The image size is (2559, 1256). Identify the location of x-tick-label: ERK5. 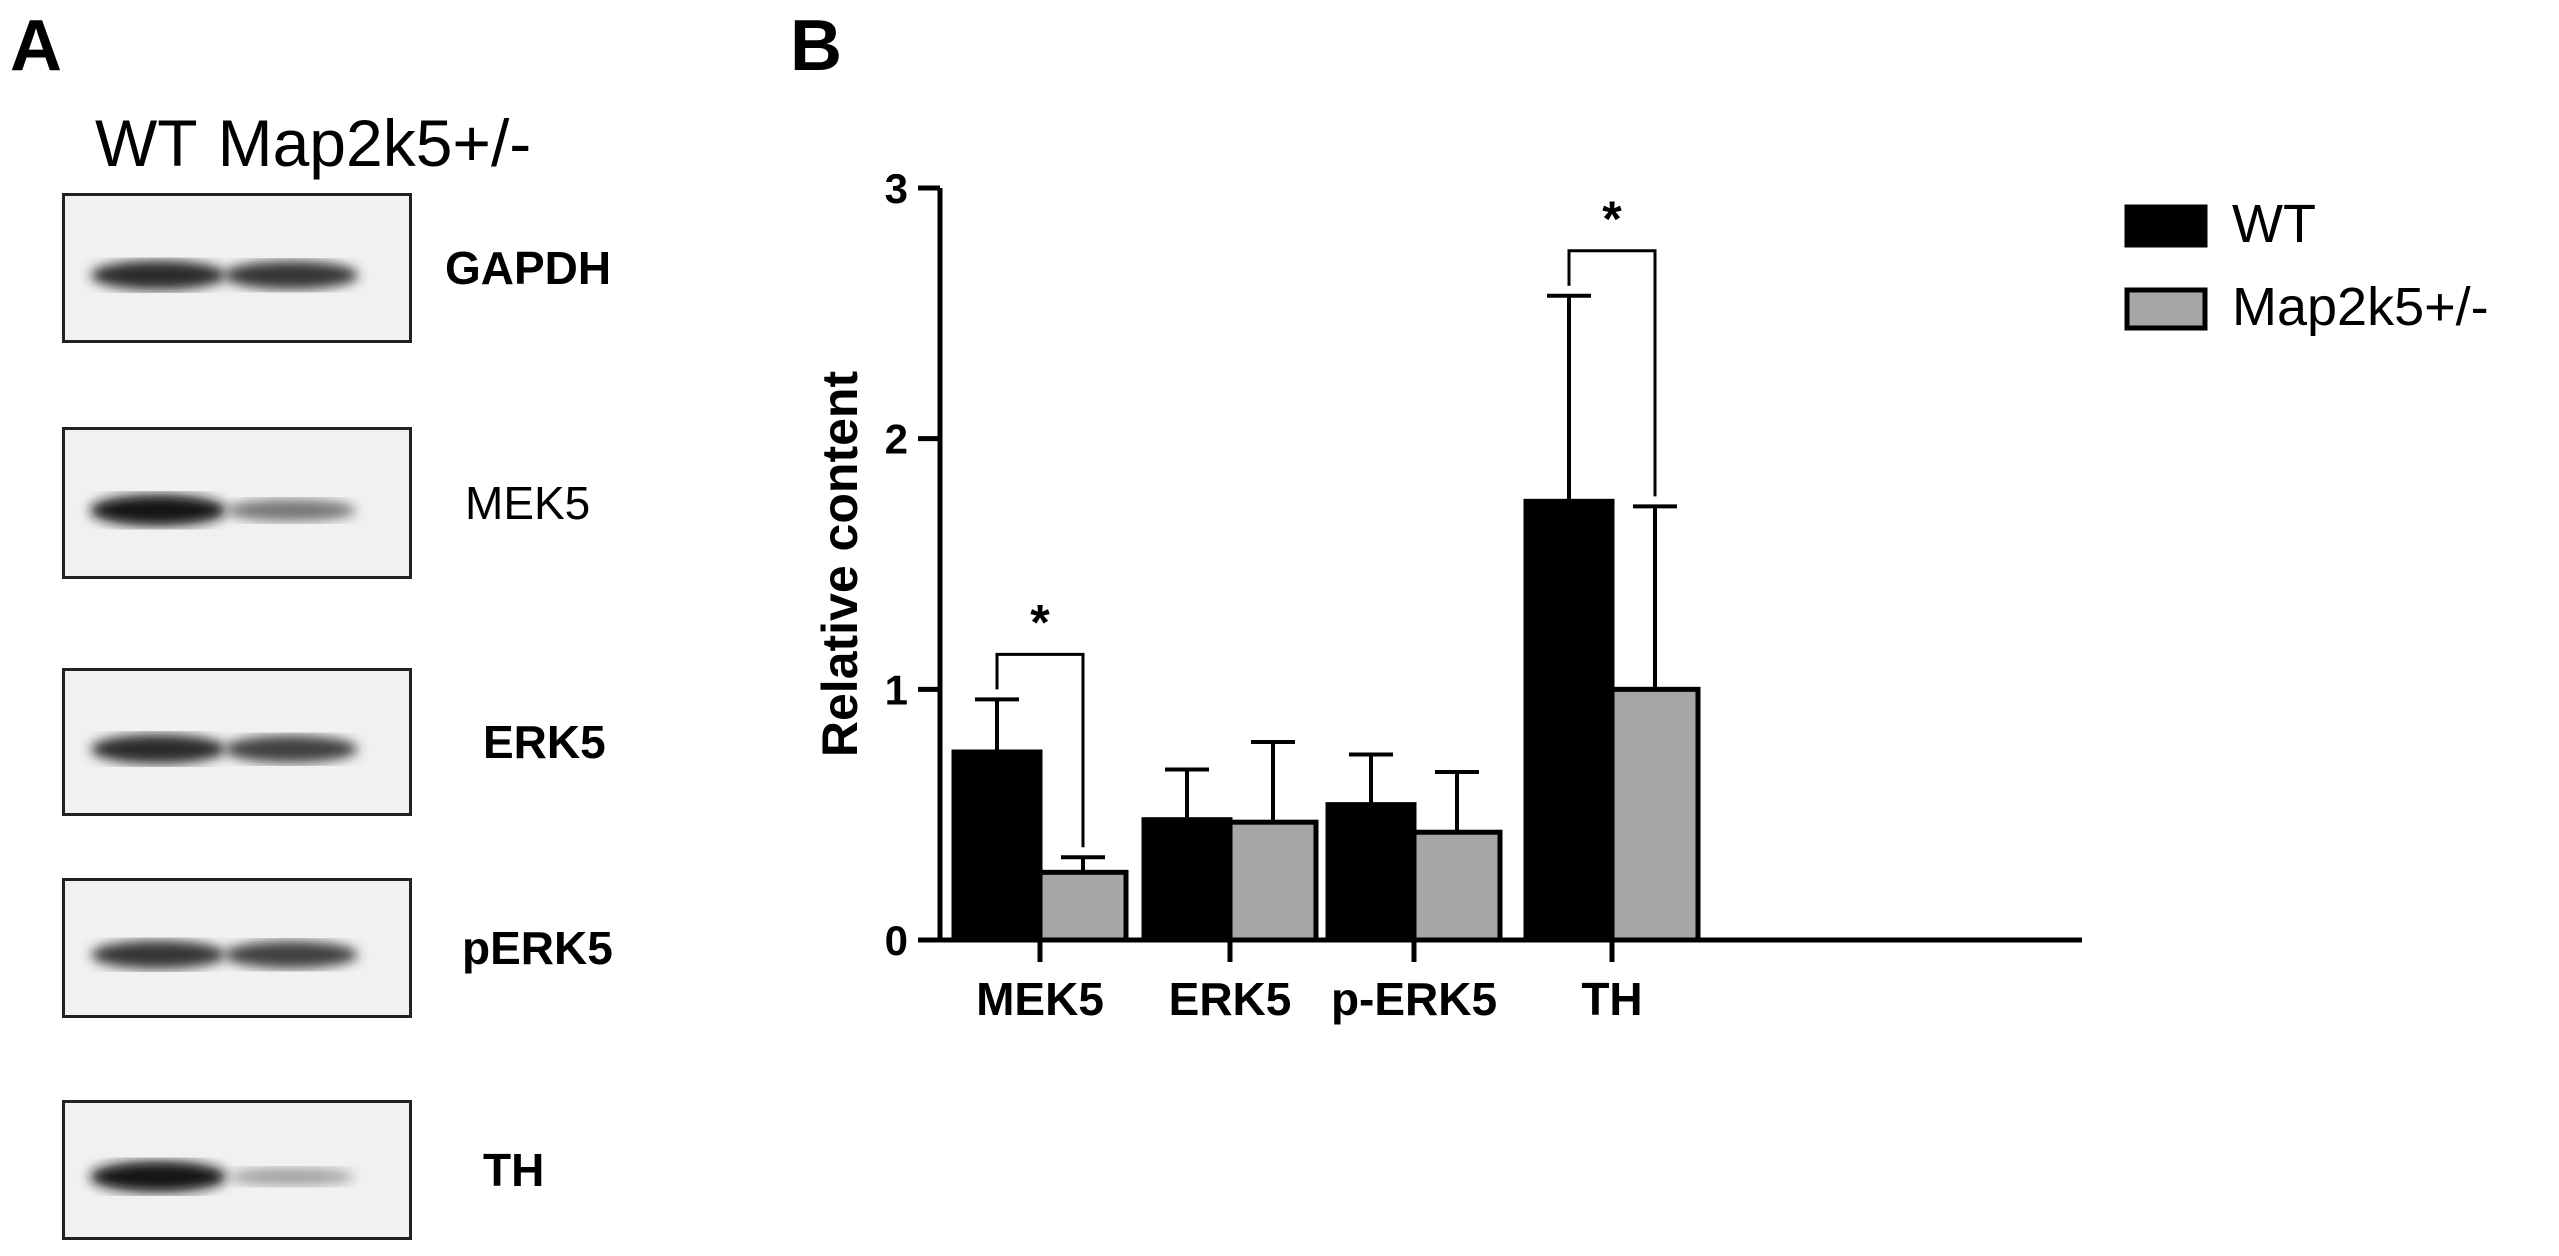
(1230, 999).